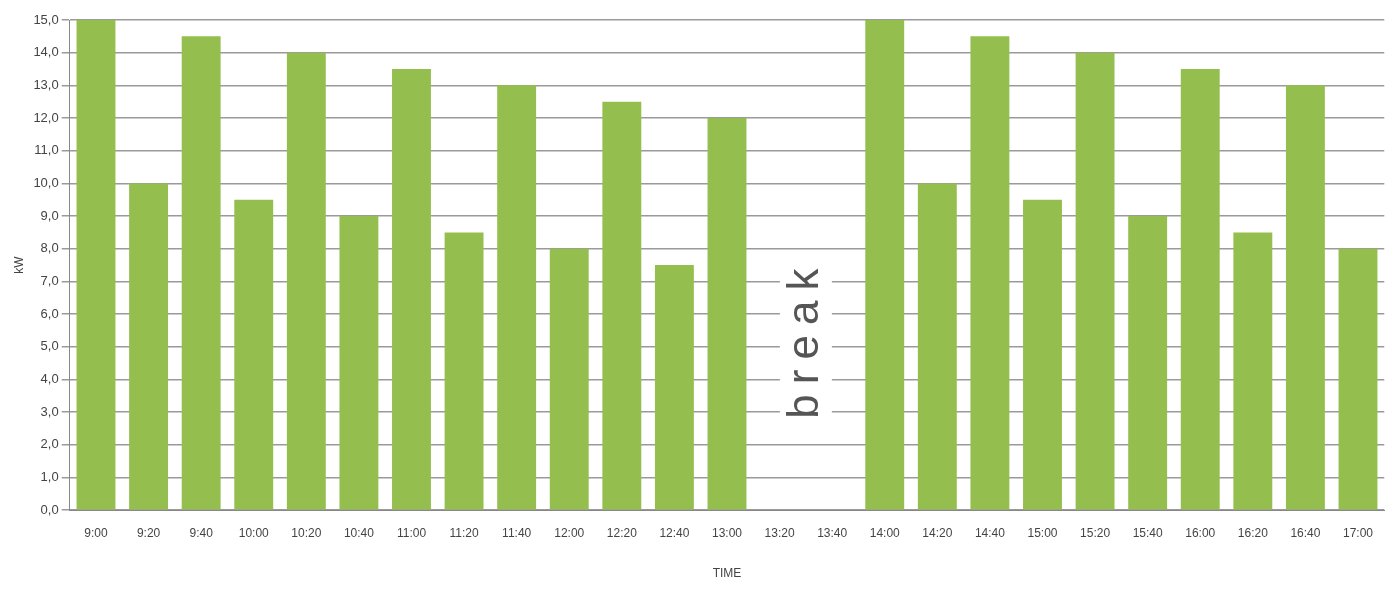 The image size is (1397, 593). Describe the element at coordinates (46, 117) in the screenshot. I see `y-tick-label: 12,0` at that location.